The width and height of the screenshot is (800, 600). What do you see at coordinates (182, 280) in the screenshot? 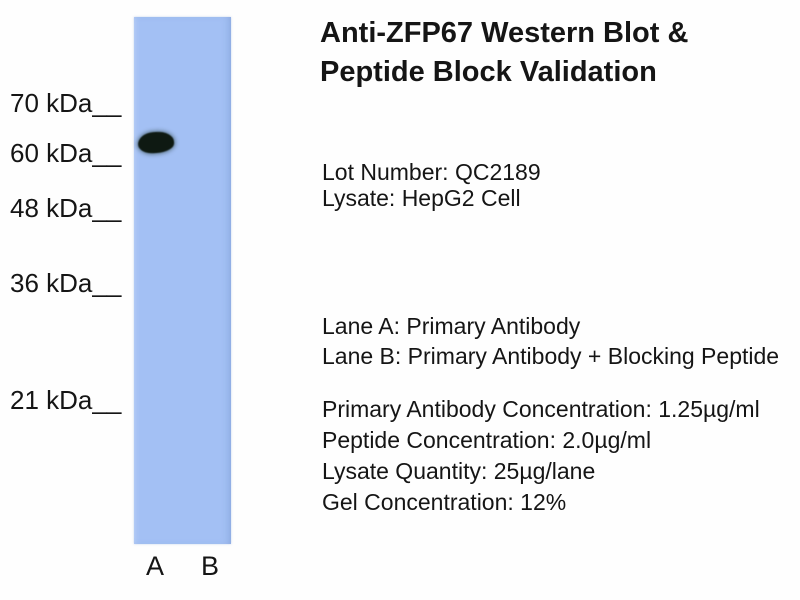
I see `gel-lane-strip` at bounding box center [182, 280].